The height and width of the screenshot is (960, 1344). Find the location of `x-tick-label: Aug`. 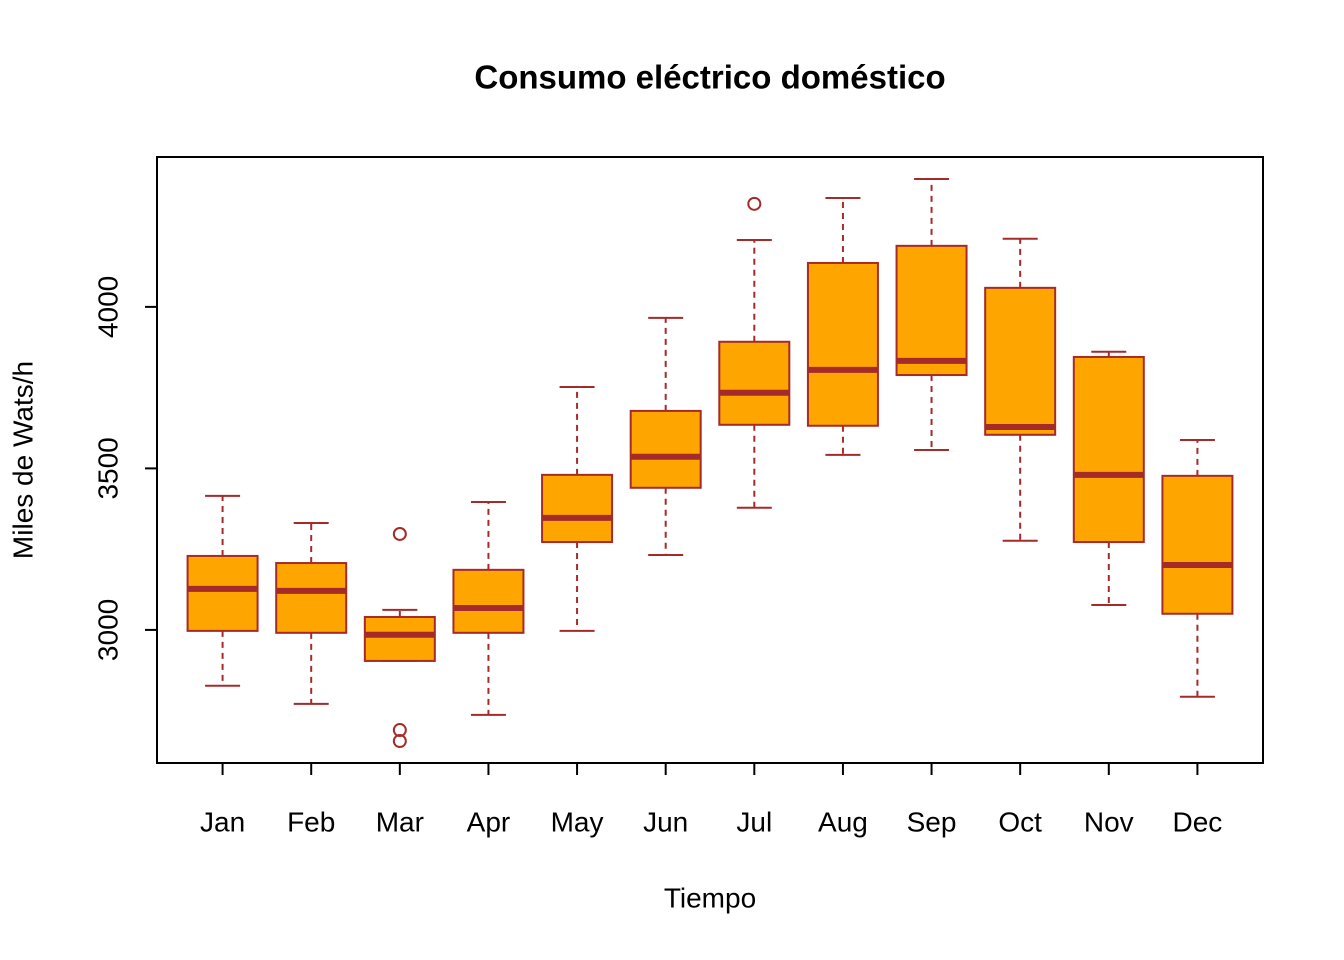

x-tick-label: Aug is located at coordinates (843, 821).